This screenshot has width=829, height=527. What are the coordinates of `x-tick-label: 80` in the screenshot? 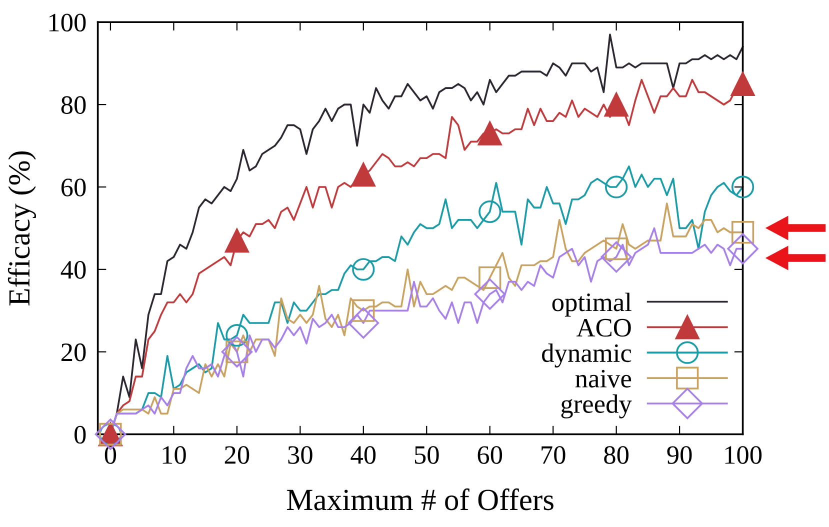 It's located at (616, 455).